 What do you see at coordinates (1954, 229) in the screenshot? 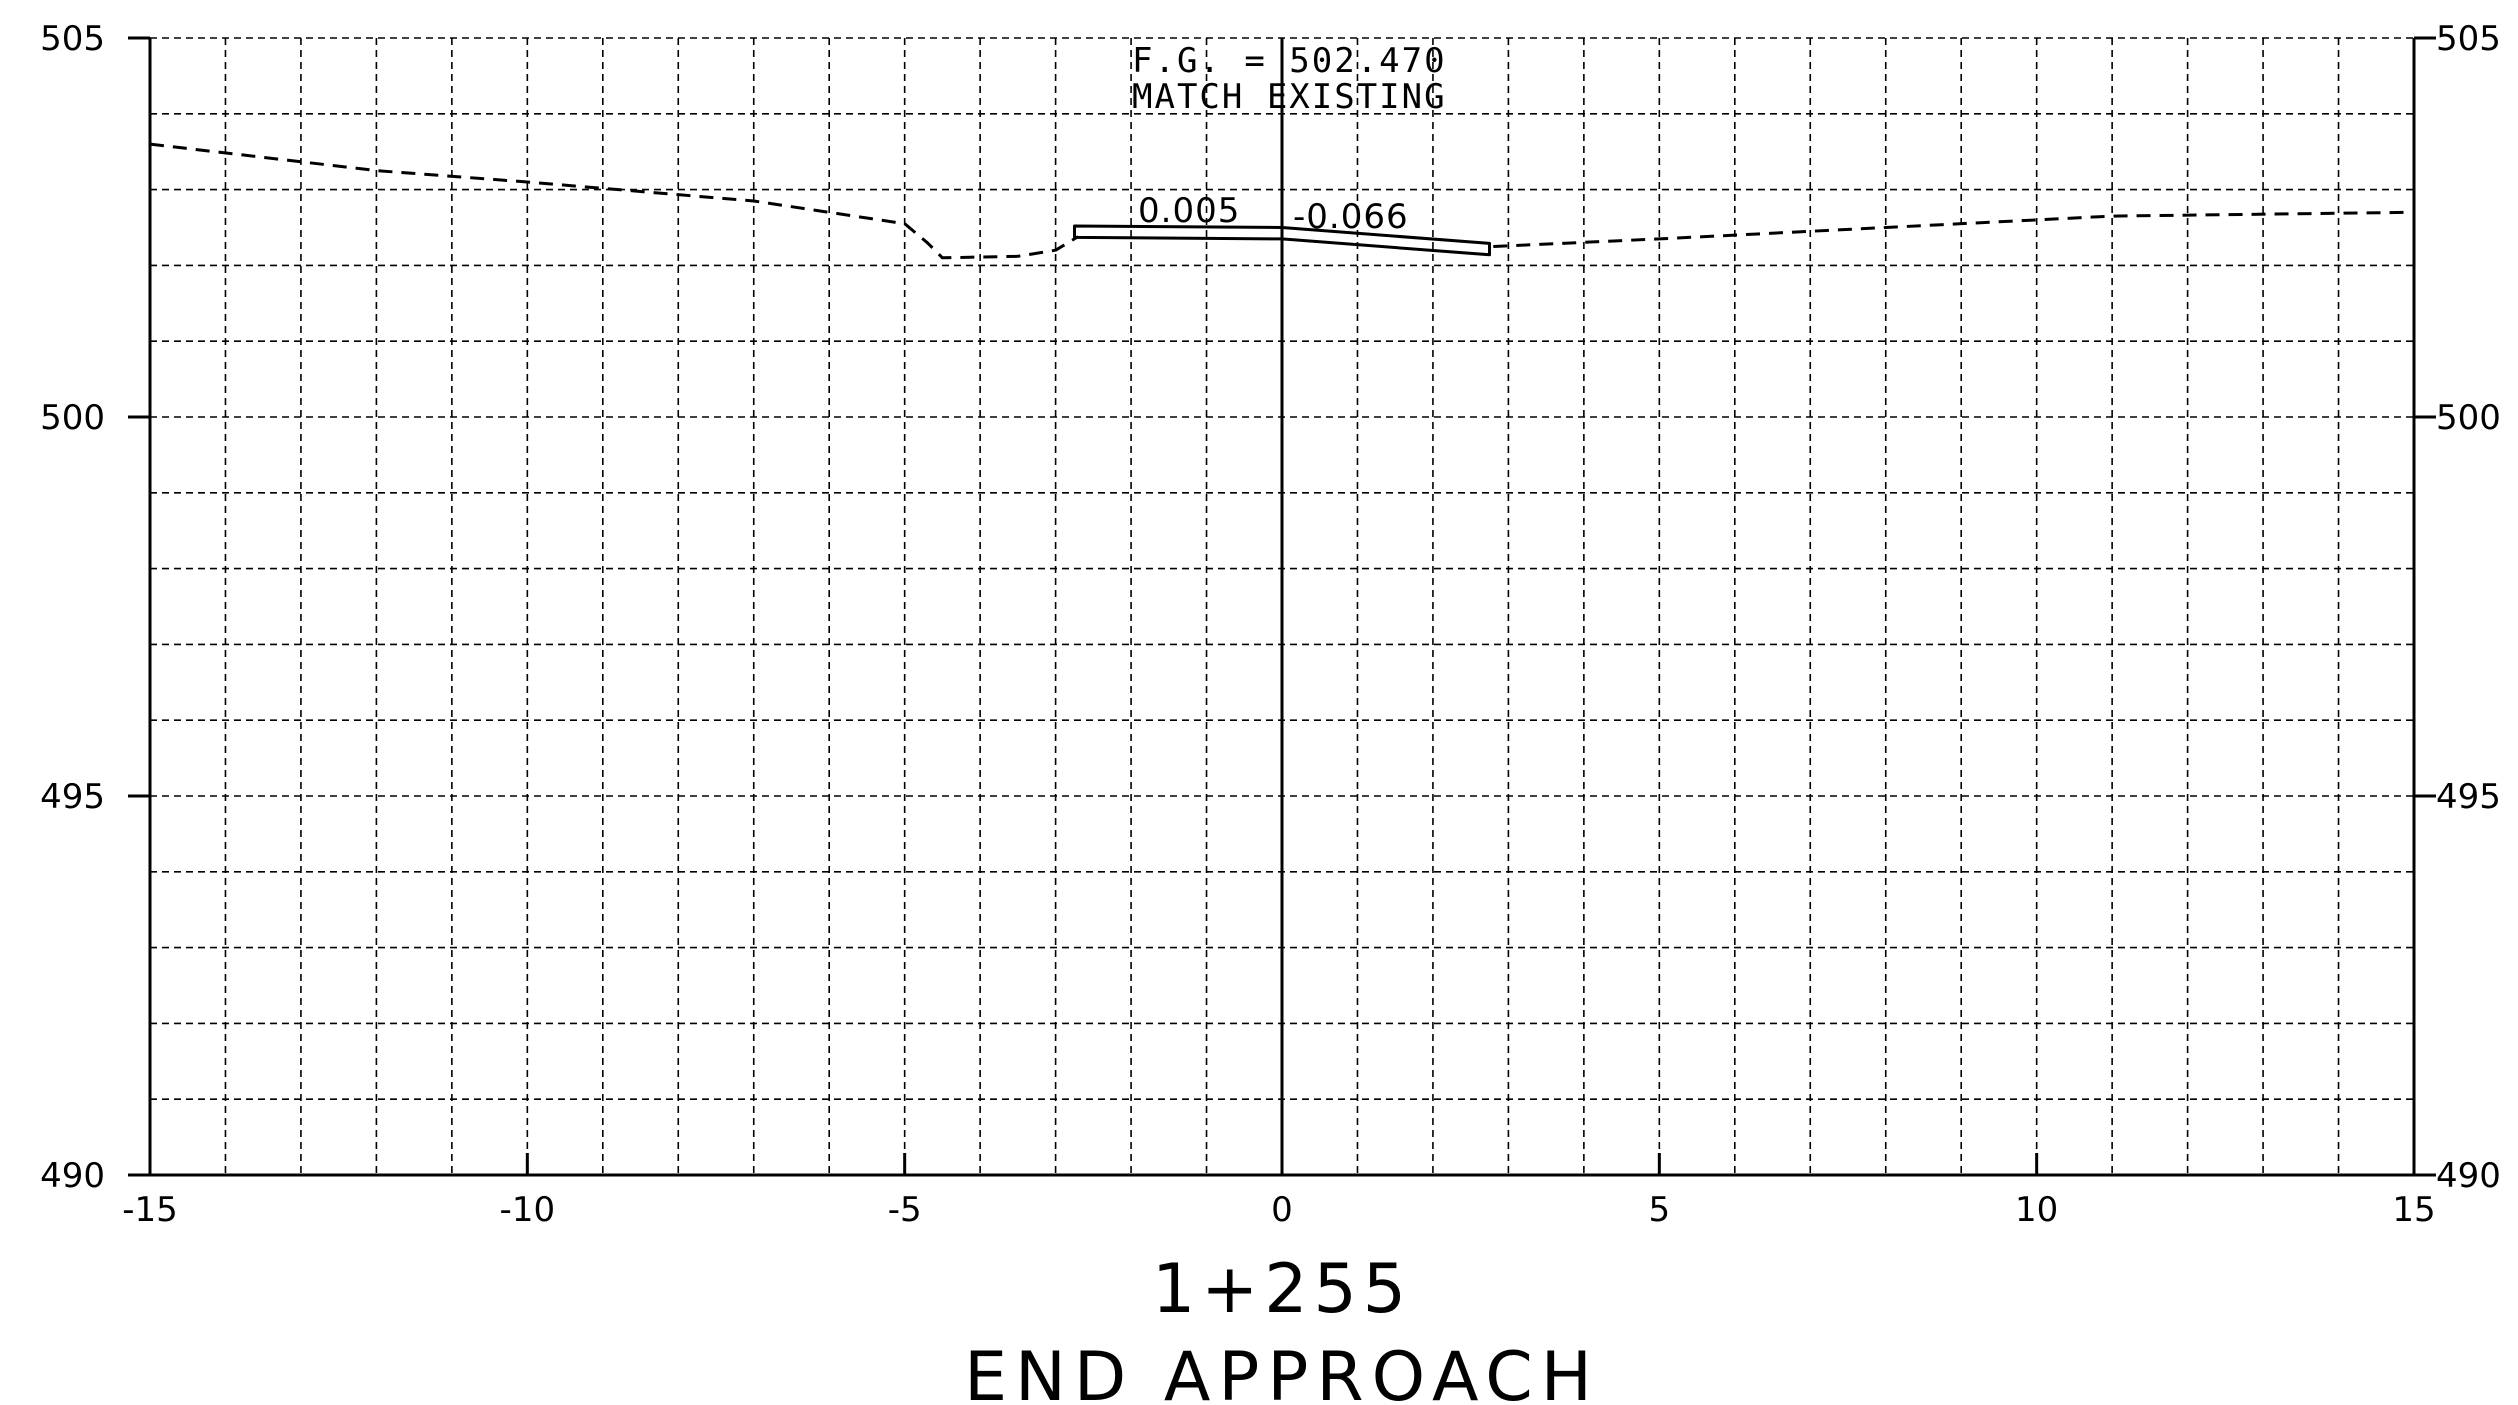
I see `existing-ground-right` at bounding box center [1954, 229].